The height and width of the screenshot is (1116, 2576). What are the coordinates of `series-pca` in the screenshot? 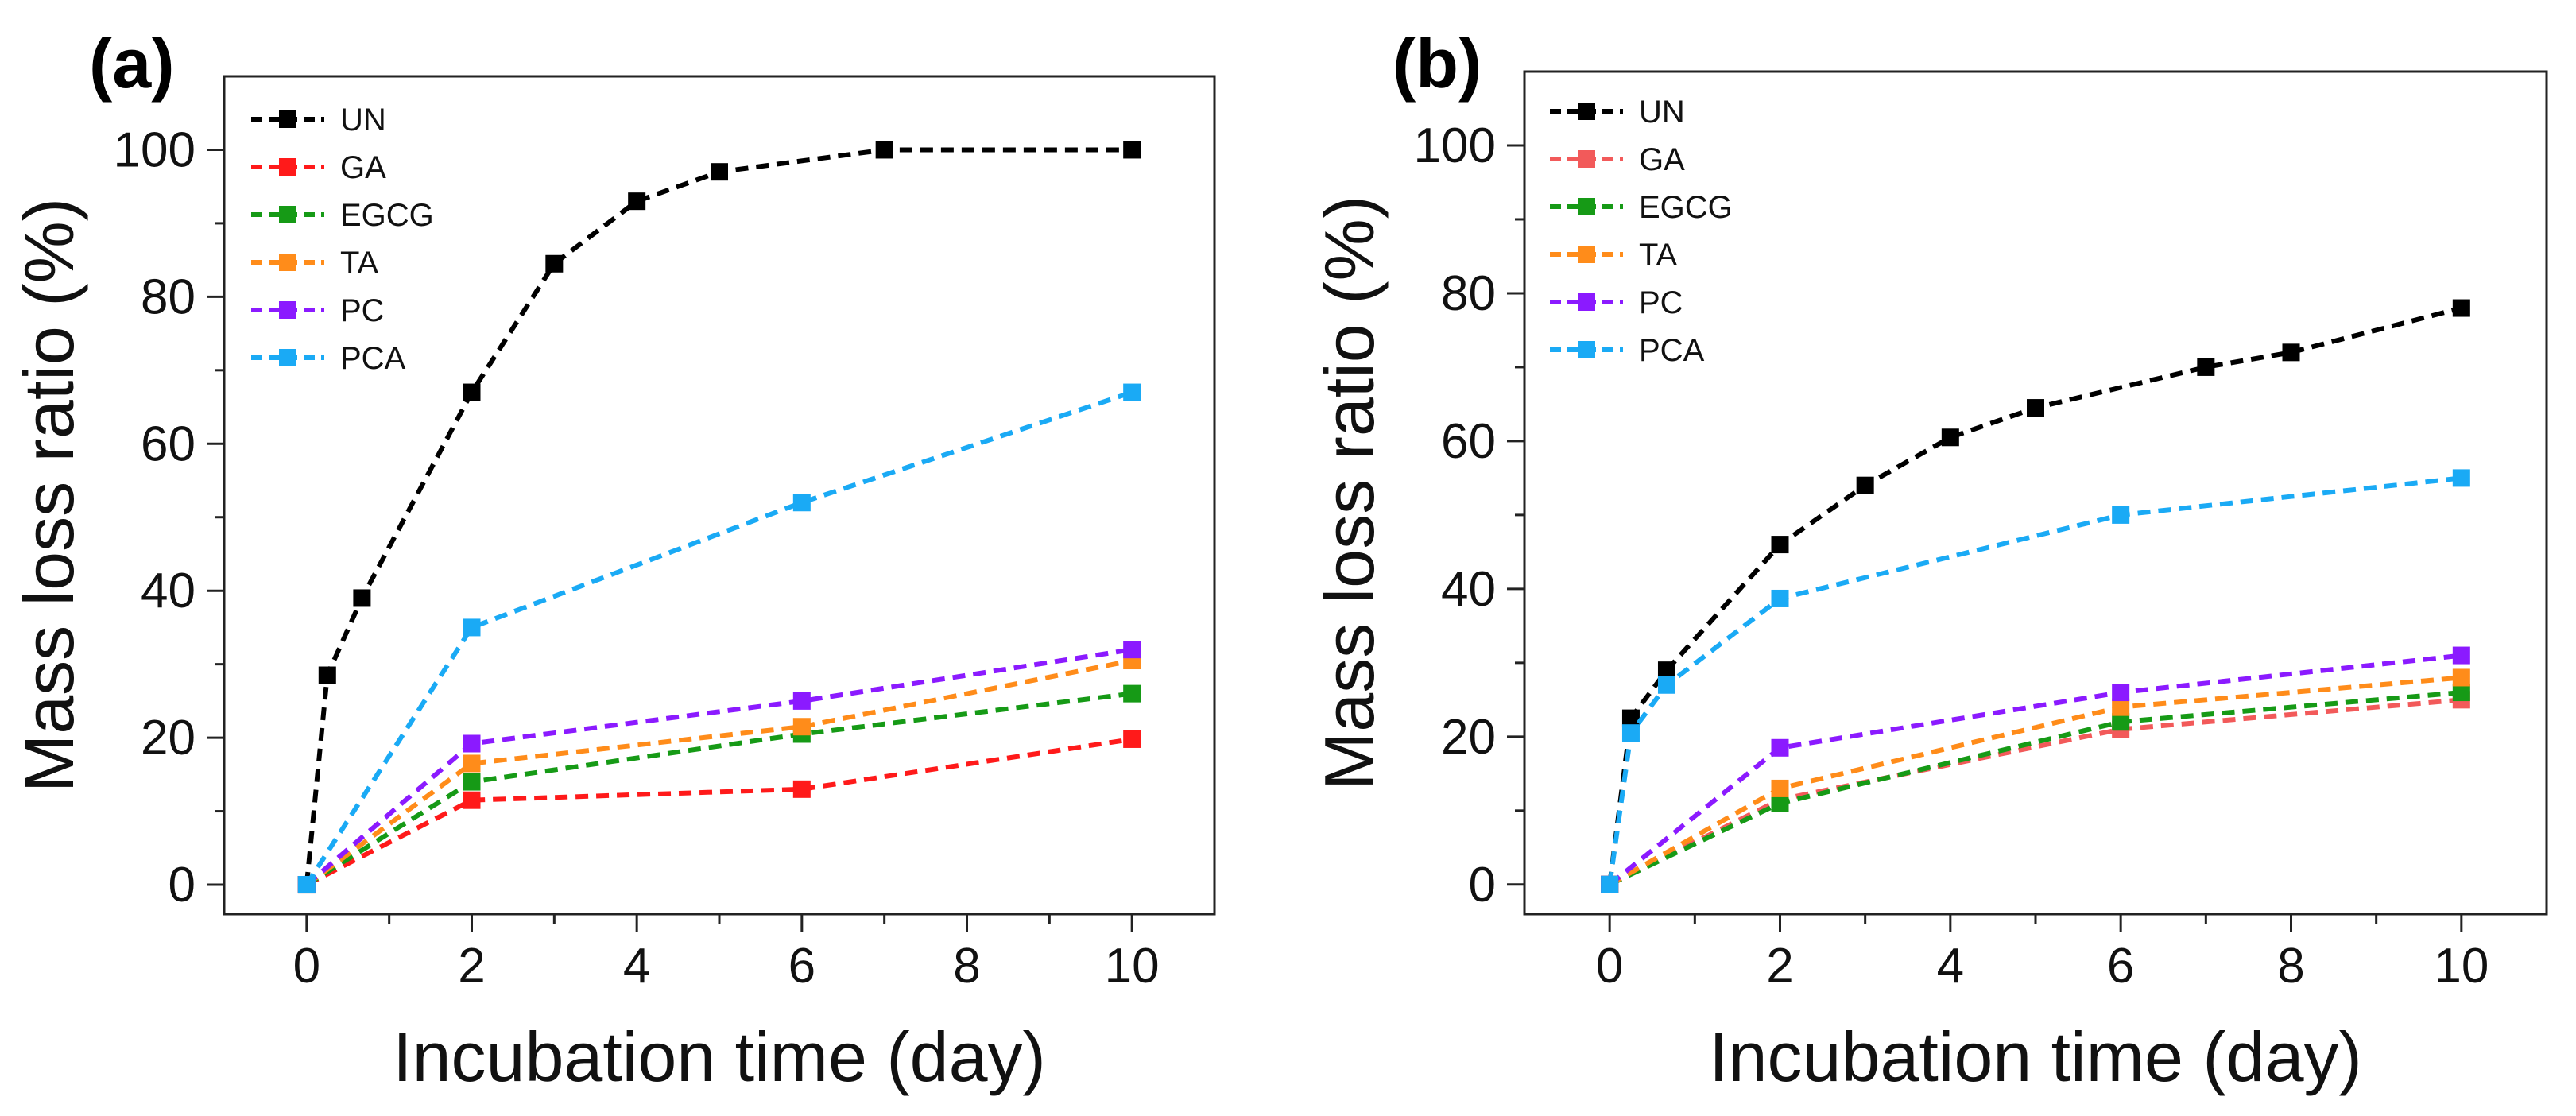 It's located at (2035, 681).